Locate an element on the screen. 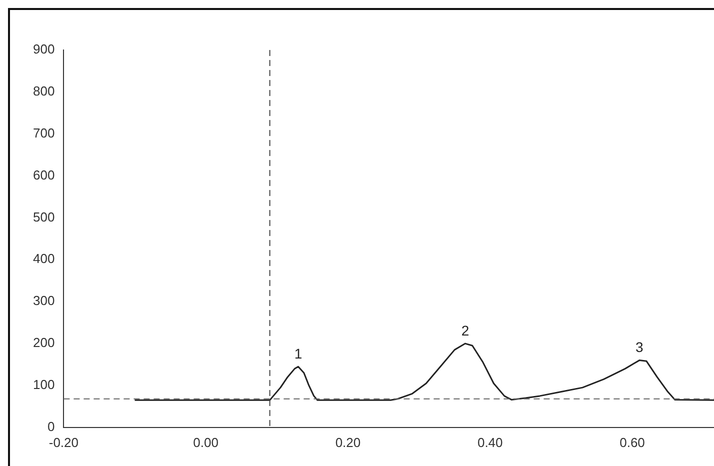 Image resolution: width=714 pixels, height=466 pixels. y-tick-label: 400 is located at coordinates (43, 258).